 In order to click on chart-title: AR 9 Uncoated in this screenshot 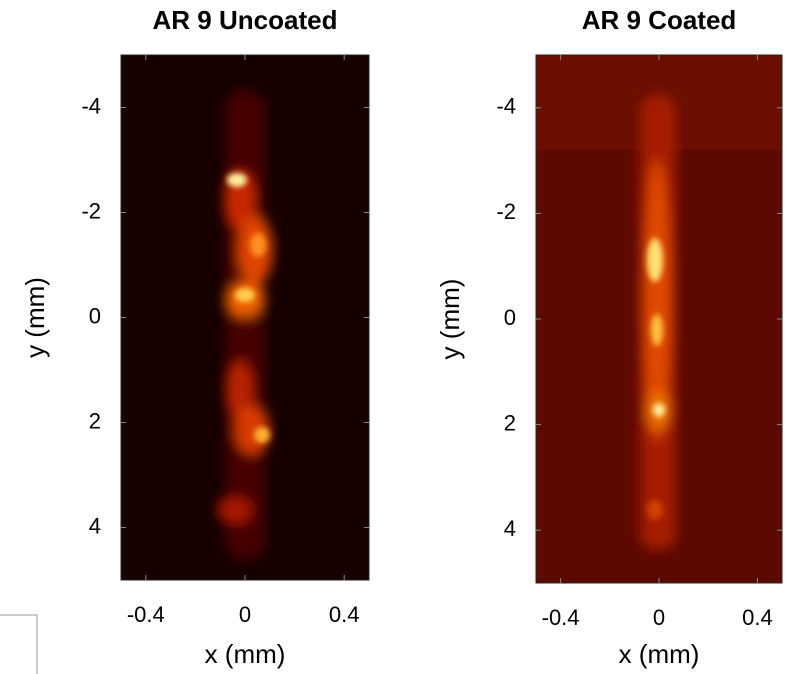, I will do `click(245, 20)`.